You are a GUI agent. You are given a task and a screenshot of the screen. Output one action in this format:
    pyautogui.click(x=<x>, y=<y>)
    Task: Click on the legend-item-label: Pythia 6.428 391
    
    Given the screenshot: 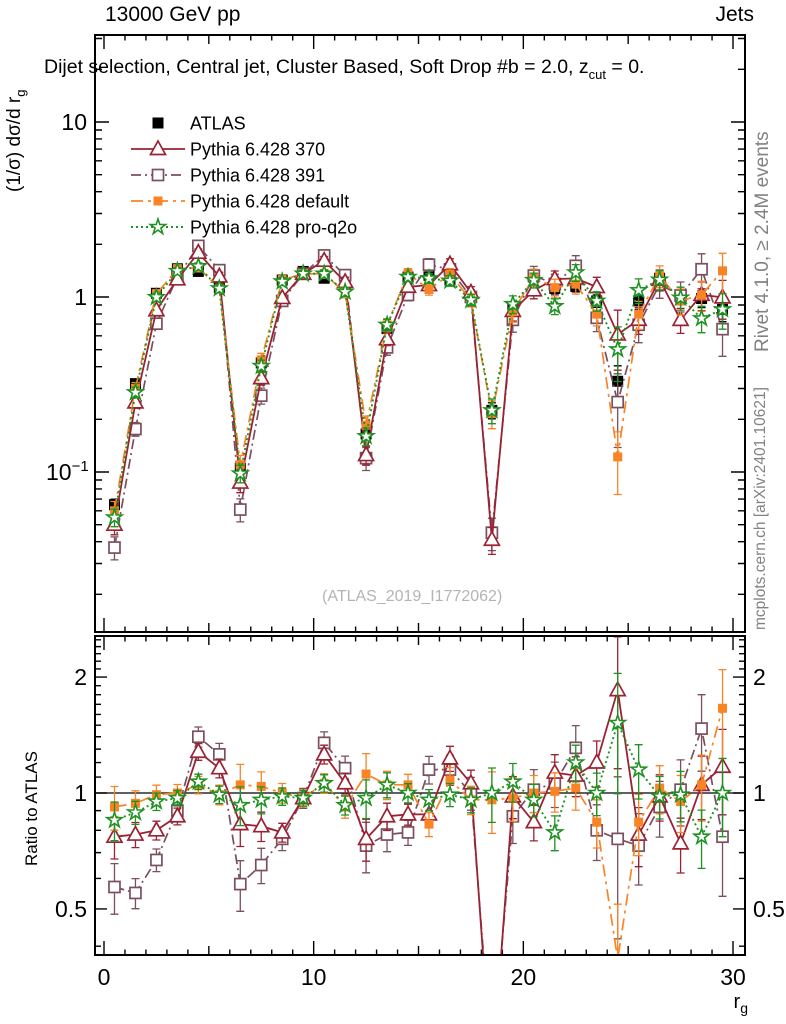 What is the action you would take?
    pyautogui.click(x=257, y=176)
    